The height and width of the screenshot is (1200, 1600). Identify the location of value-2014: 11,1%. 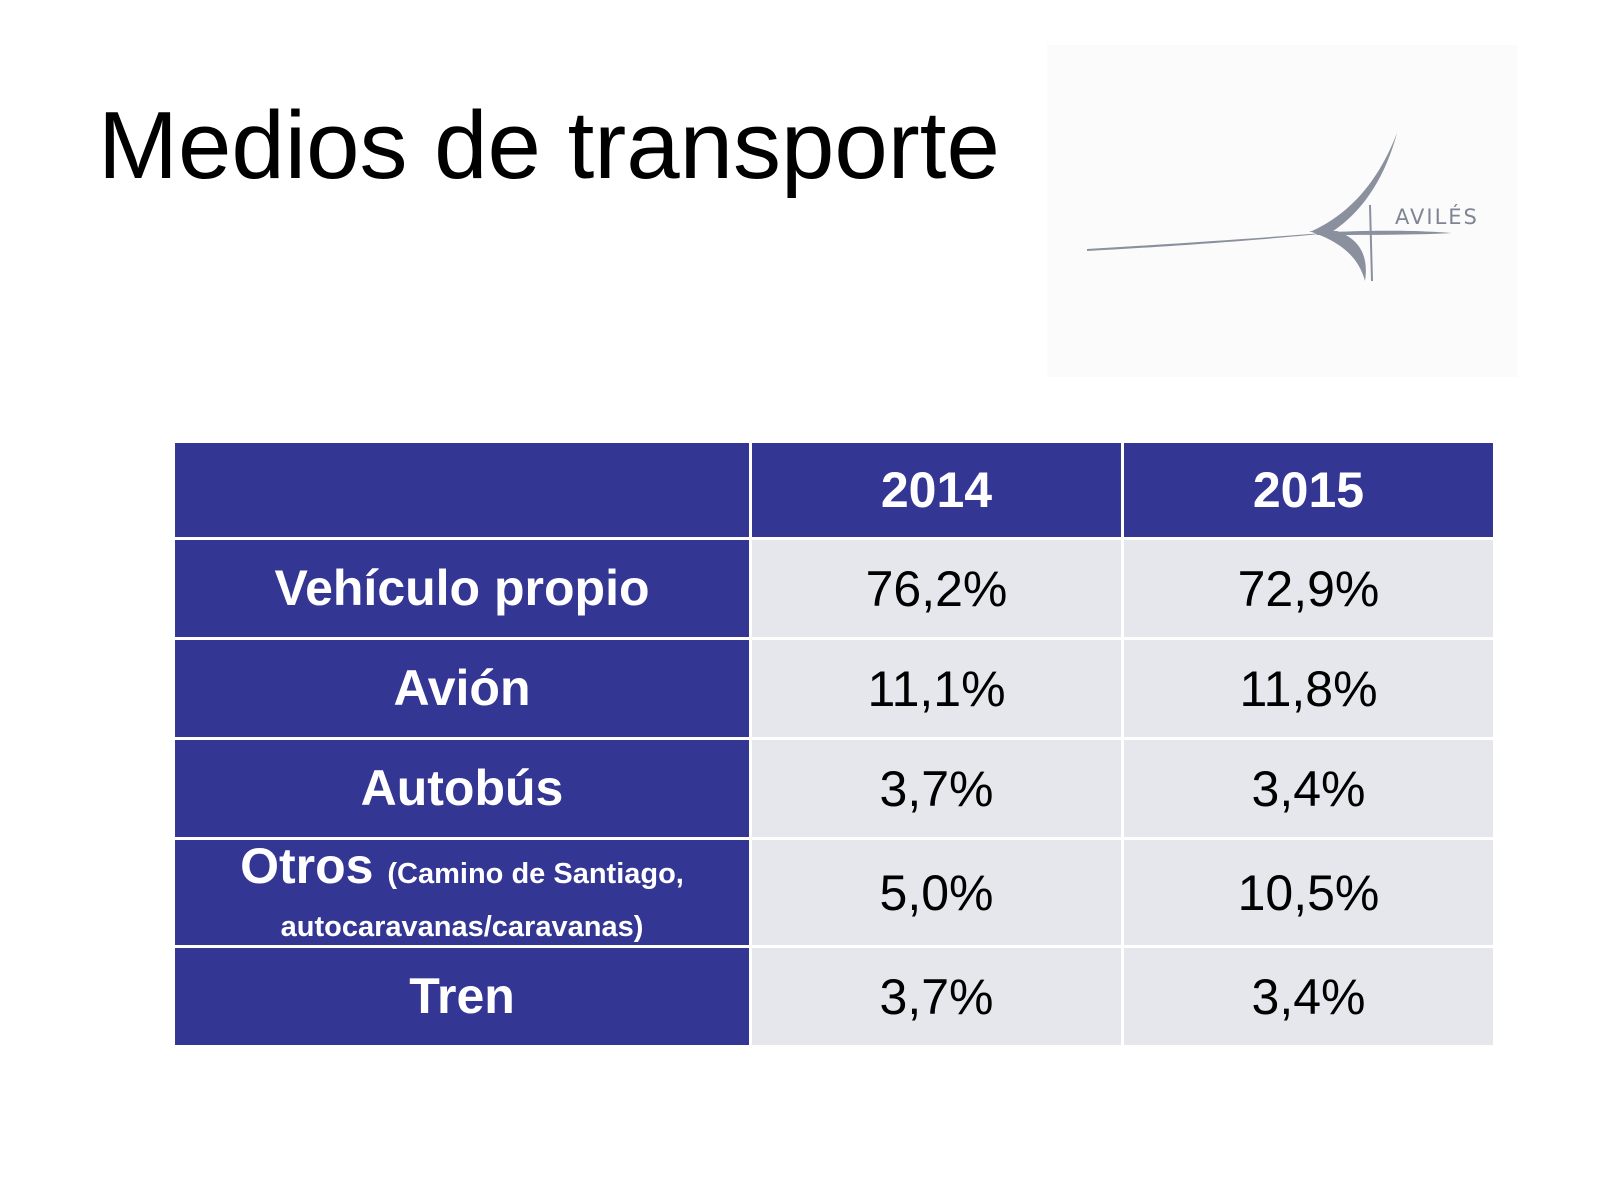
(936, 688).